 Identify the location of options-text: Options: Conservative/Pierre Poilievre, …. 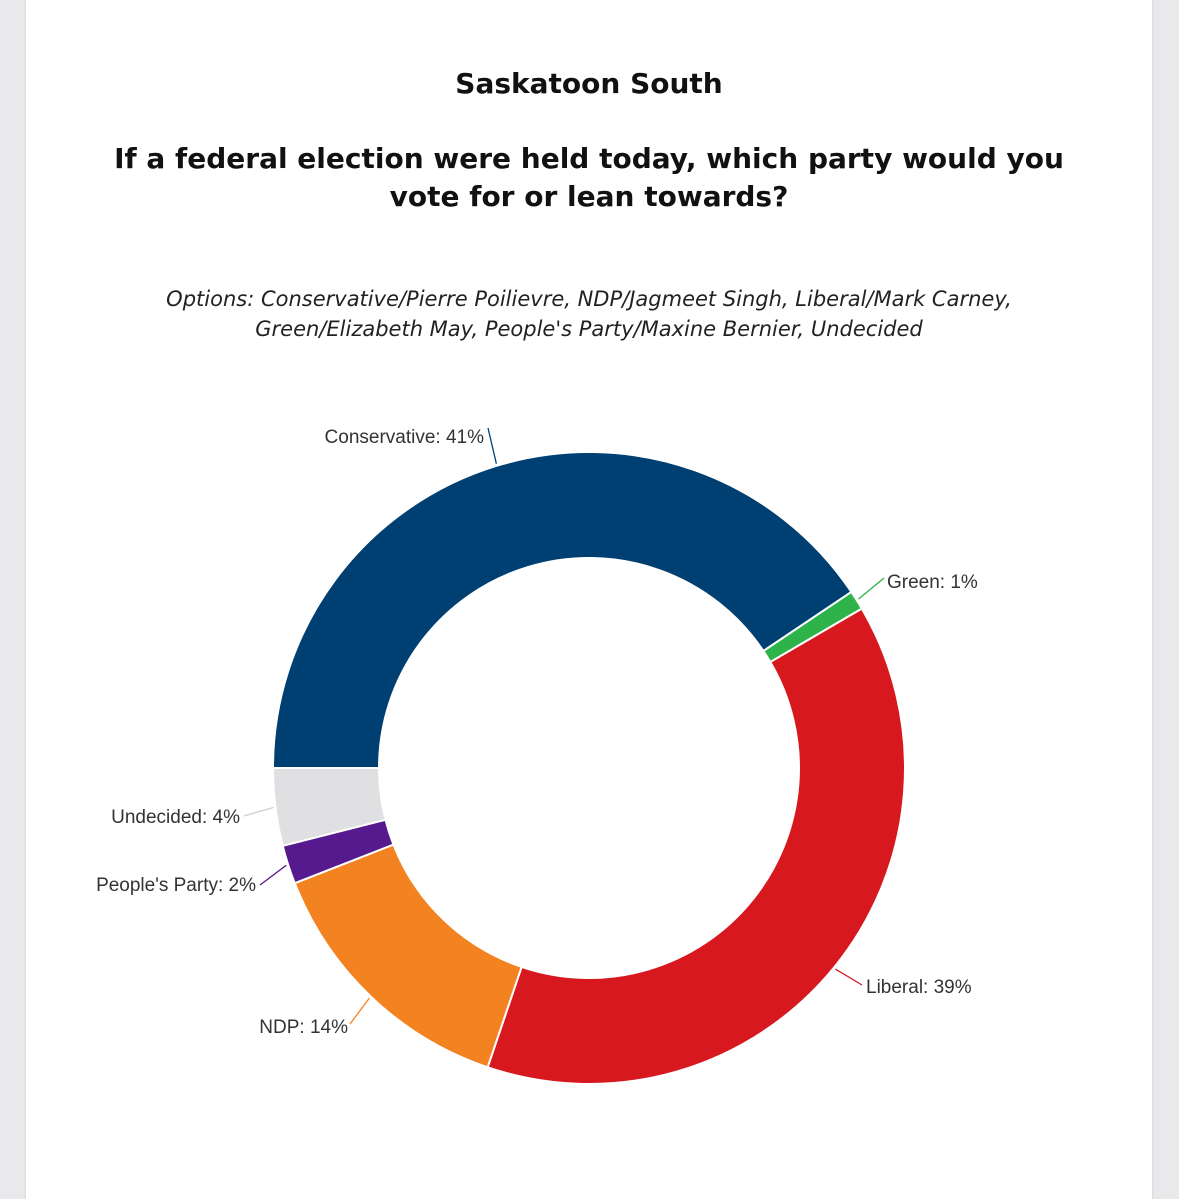
(589, 314).